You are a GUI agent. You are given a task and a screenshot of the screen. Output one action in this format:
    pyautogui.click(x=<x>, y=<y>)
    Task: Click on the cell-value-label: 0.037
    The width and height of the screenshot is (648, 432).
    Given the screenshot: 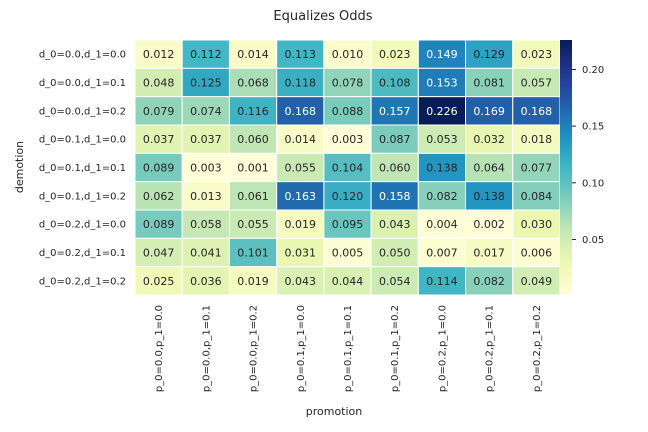 What is the action you would take?
    pyautogui.click(x=159, y=139)
    